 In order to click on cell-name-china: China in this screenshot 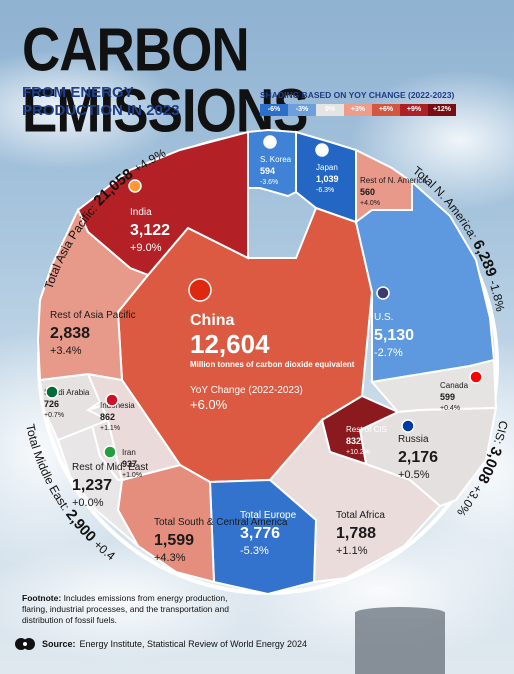, I will do `click(212, 320)`.